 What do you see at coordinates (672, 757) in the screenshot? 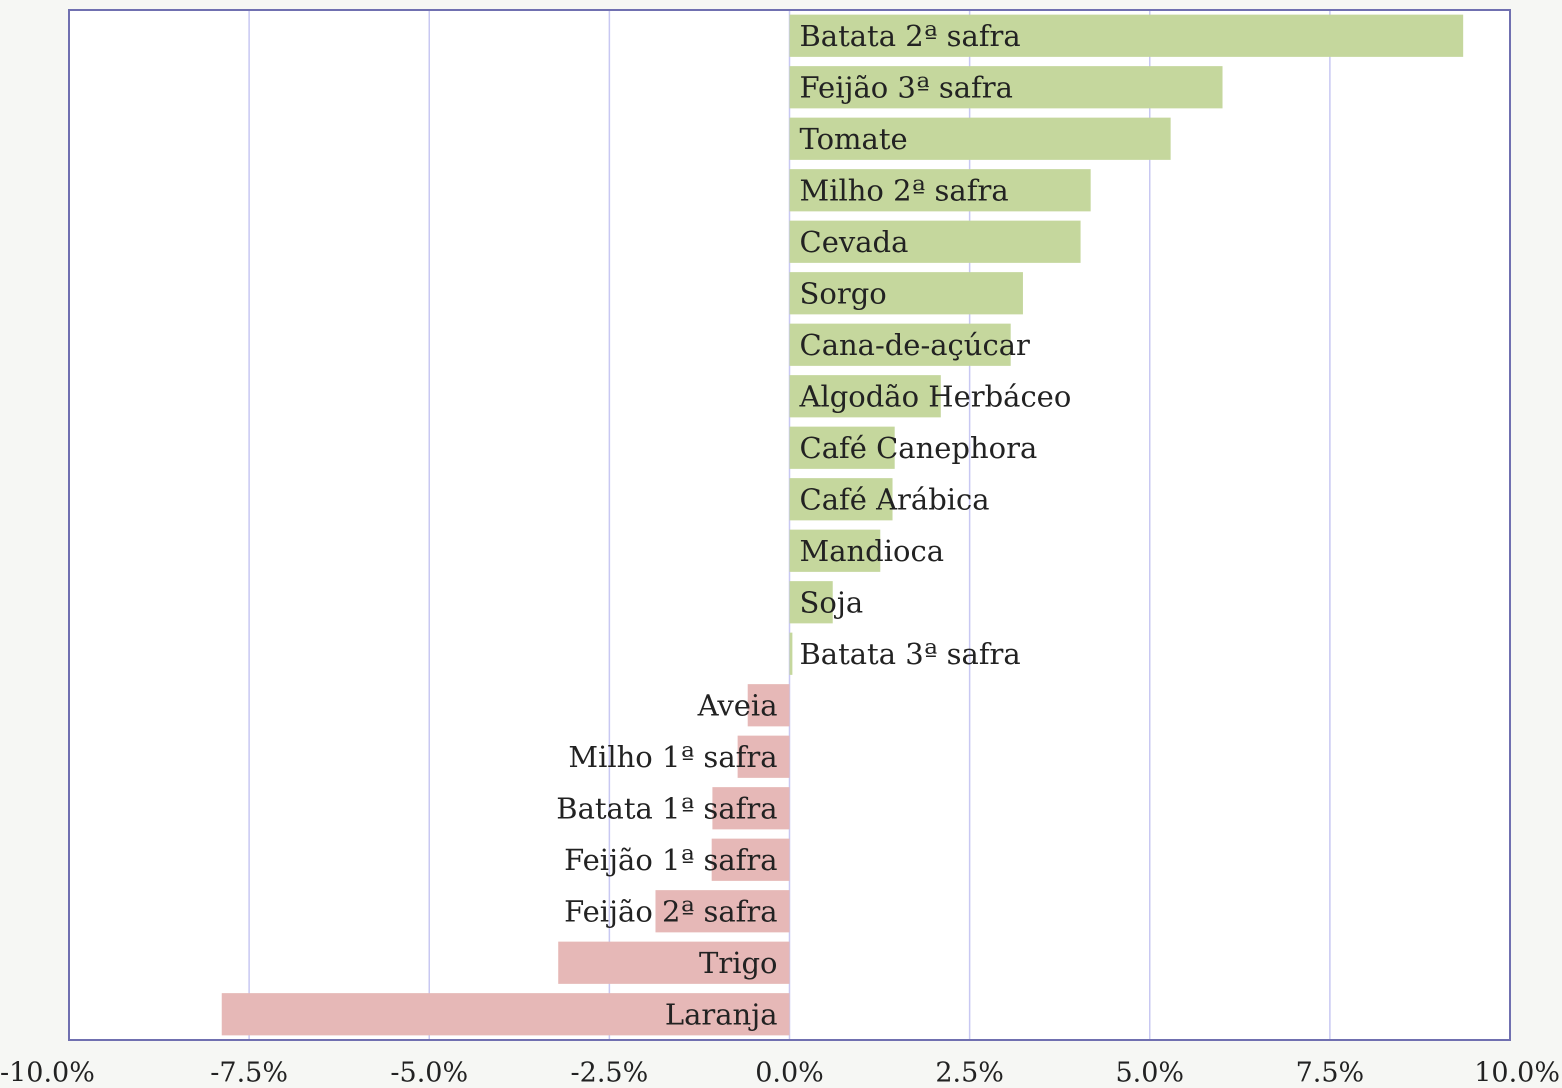
I see `bar-label: Milho 1ª safra` at bounding box center [672, 757].